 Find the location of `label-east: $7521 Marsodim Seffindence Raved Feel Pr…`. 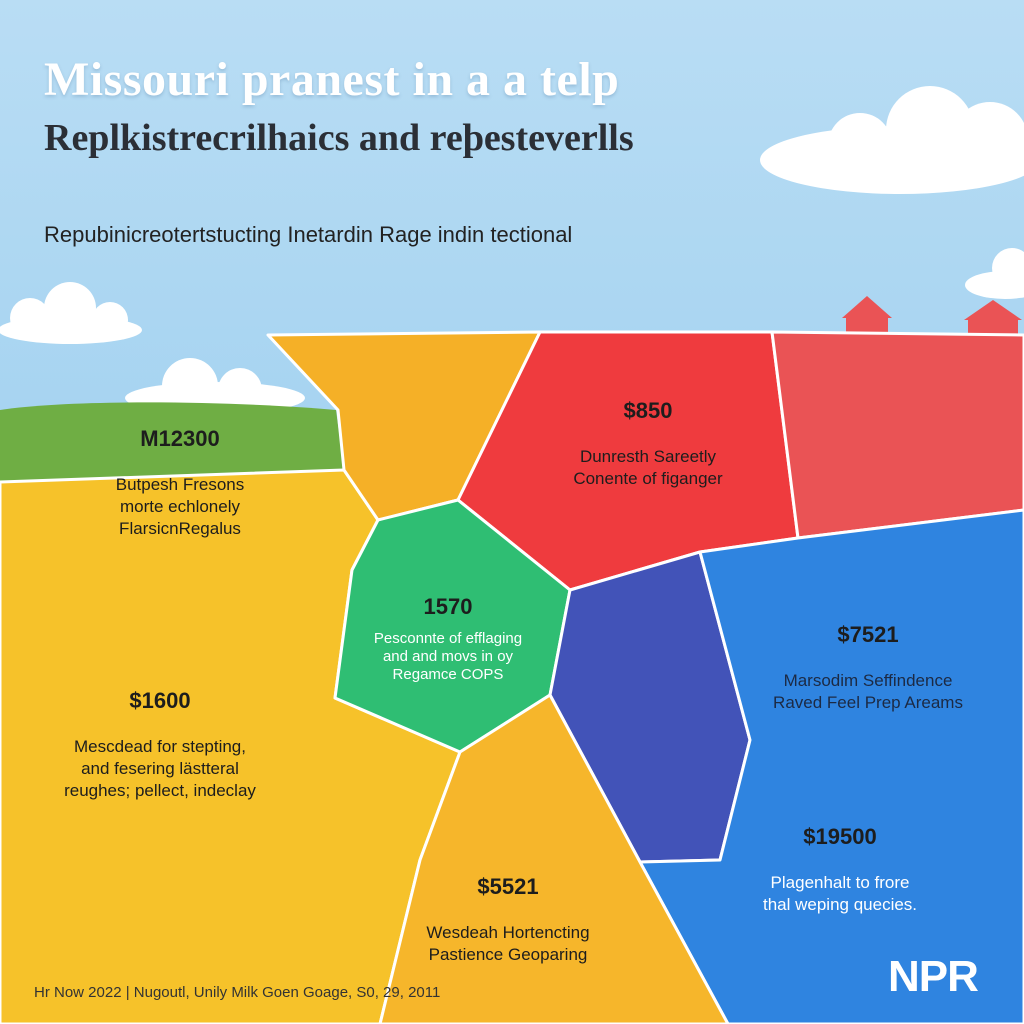

label-east: $7521 Marsodim Seffindence Raved Feel Pr… is located at coordinates (868, 668).